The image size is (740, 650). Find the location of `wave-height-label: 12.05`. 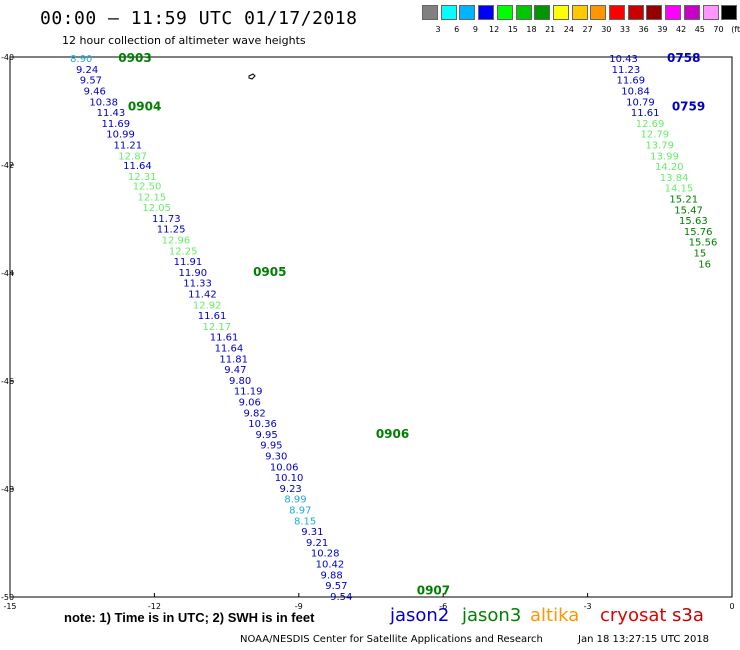

wave-height-label: 12.05 is located at coordinates (156, 208).